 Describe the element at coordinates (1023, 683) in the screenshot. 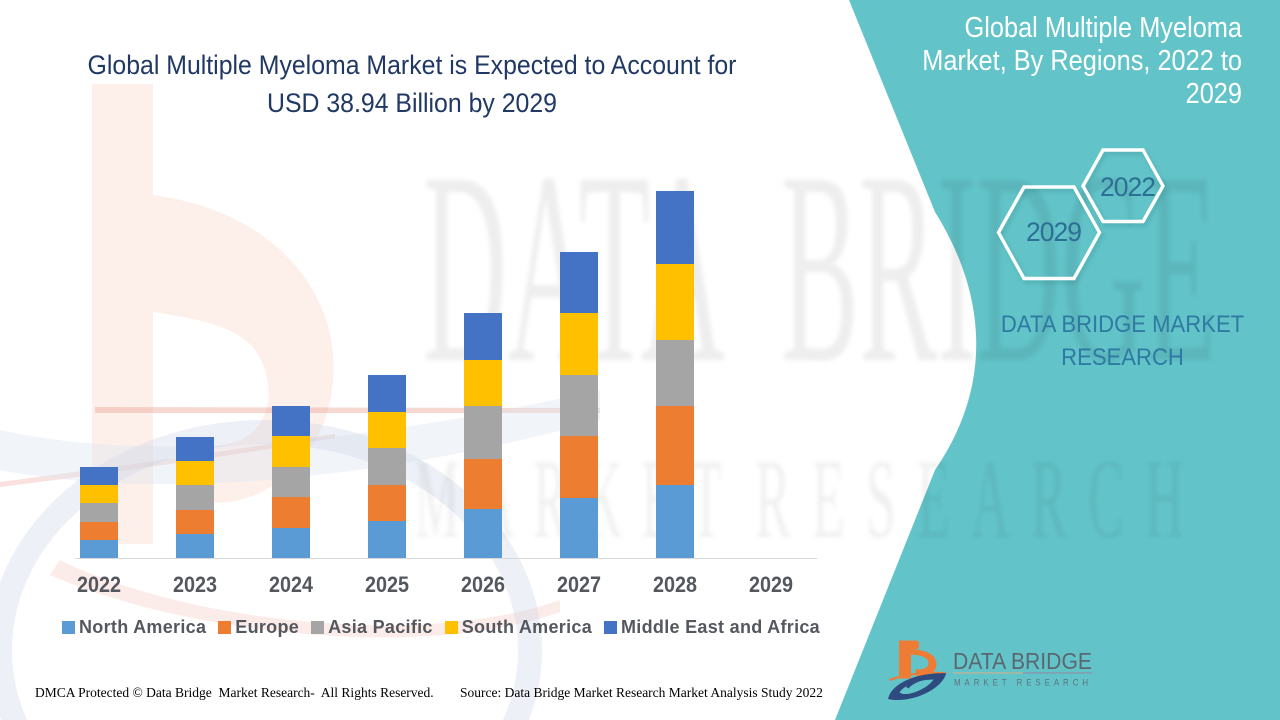

I see `svg-text: MARKET RESEARCH` at that location.